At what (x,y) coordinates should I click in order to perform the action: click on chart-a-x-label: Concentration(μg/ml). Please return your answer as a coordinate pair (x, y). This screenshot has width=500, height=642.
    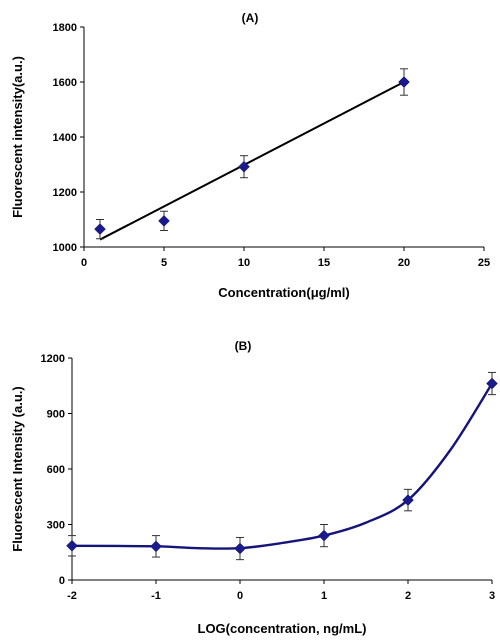
    Looking at the image, I should click on (283, 292).